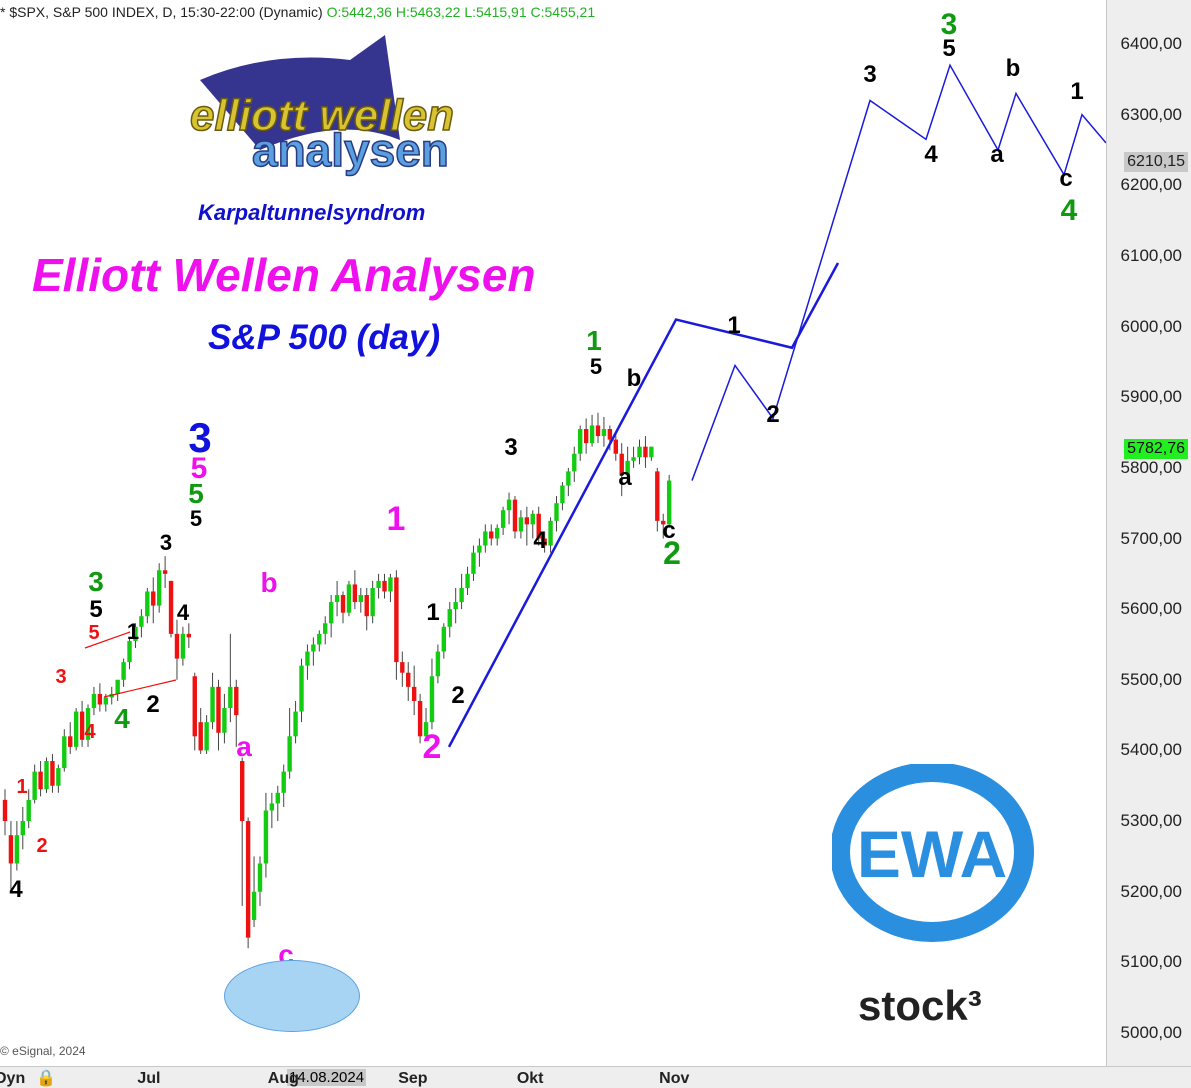 The image size is (1191, 1088). What do you see at coordinates (1151, 43) in the screenshot?
I see `price-tick-label: 6400,00` at bounding box center [1151, 43].